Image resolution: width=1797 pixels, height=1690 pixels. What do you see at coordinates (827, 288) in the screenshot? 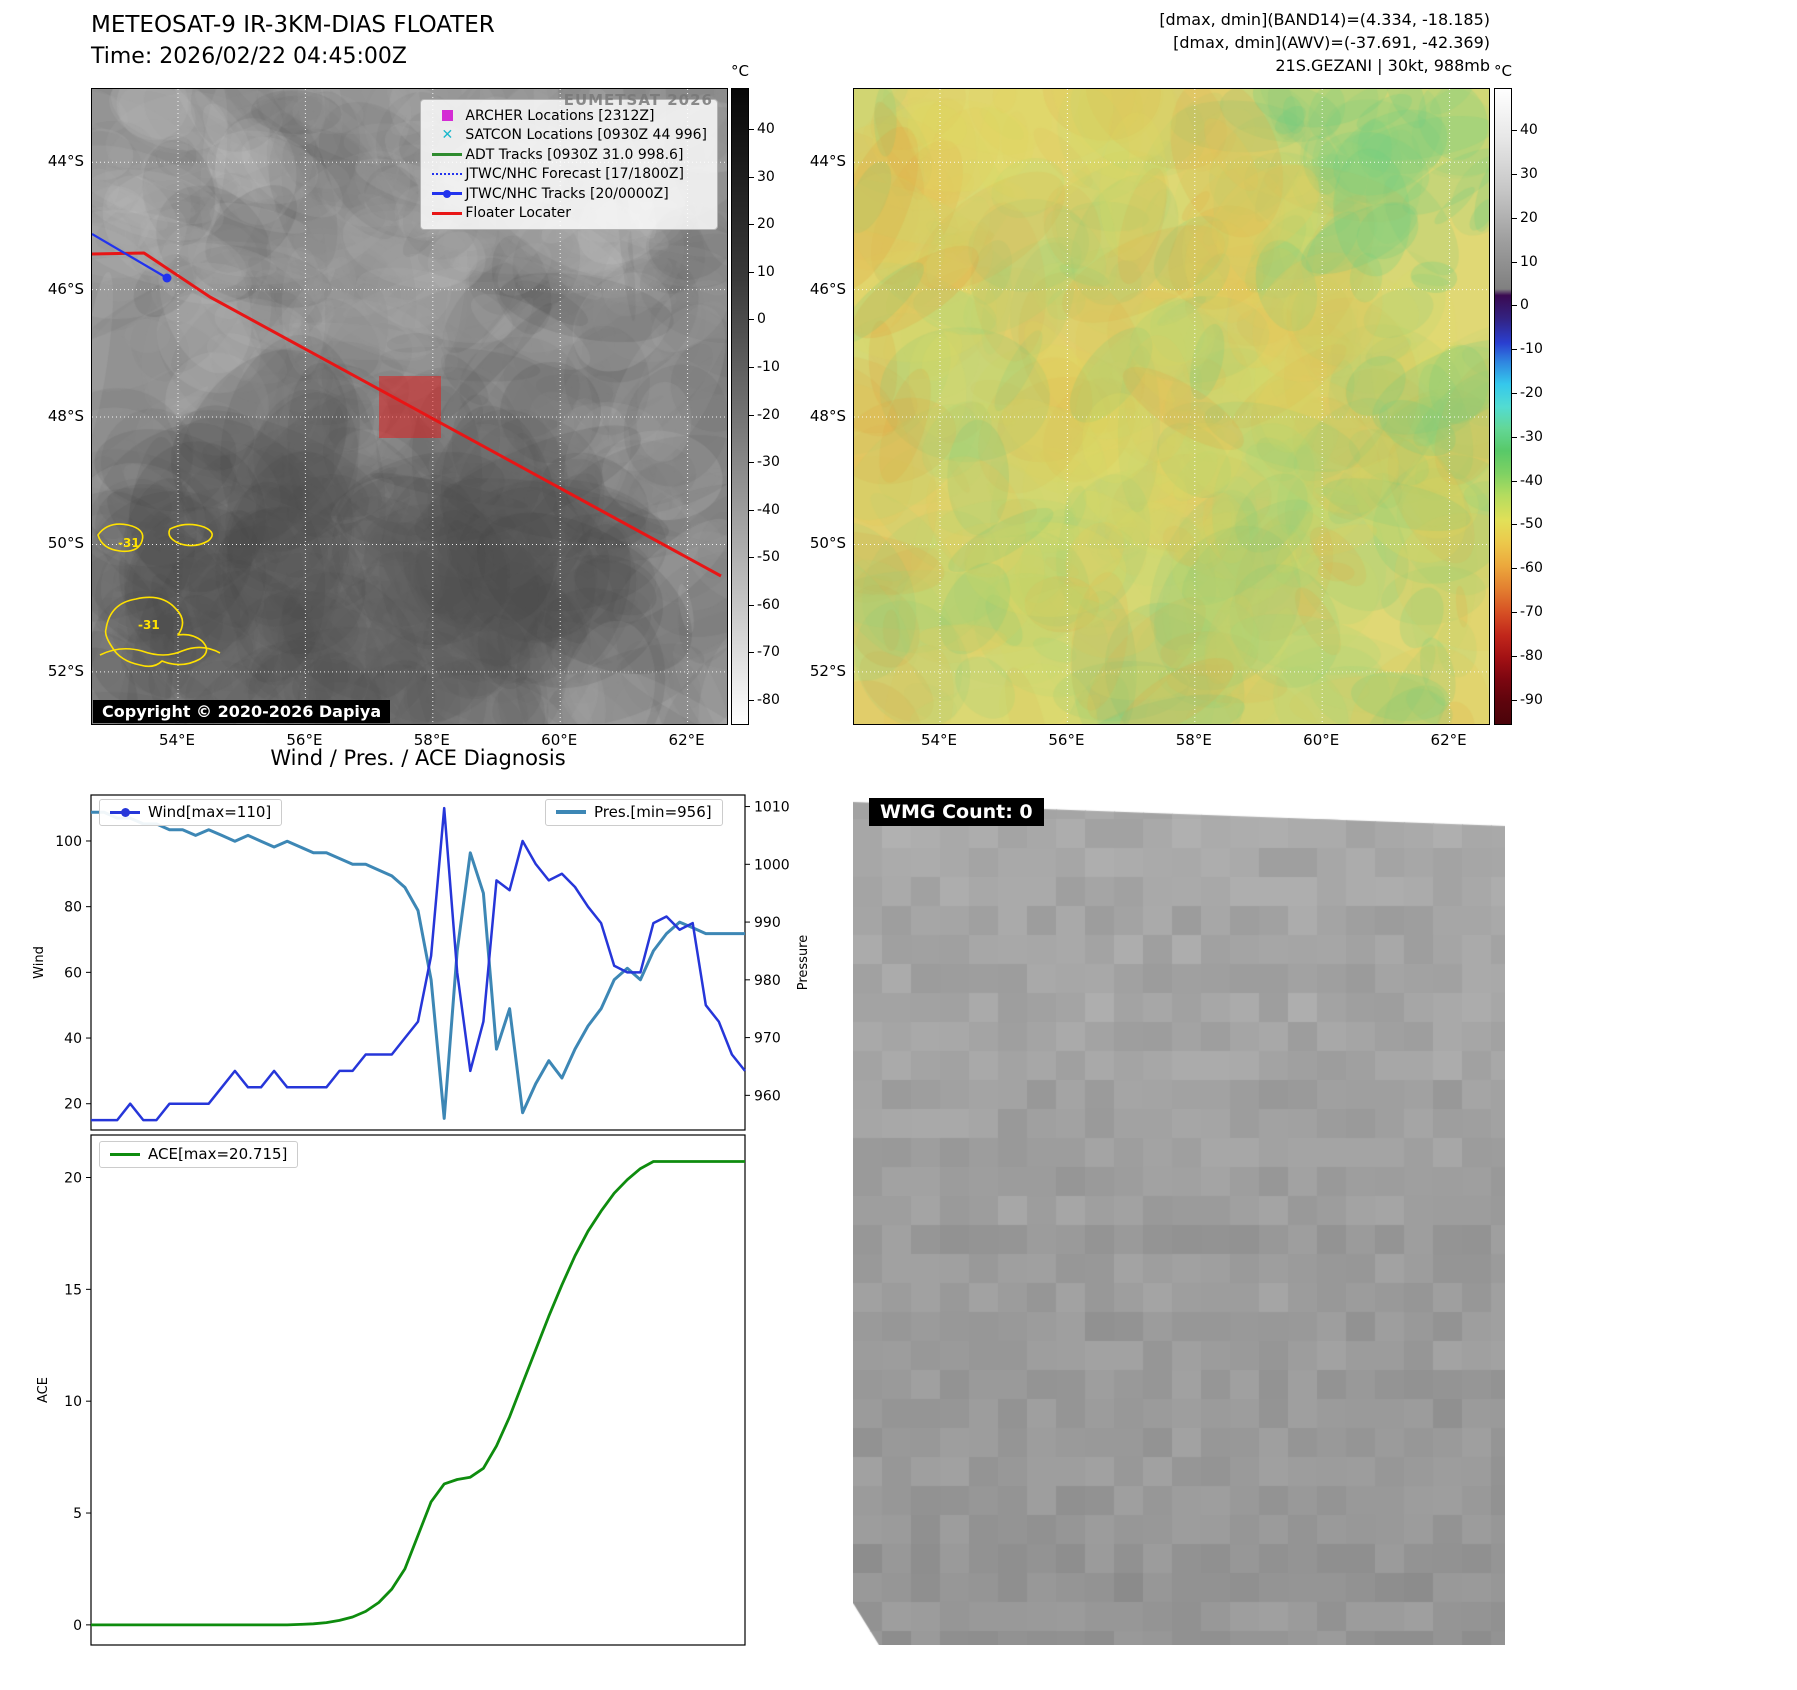
I see `lat-tick-label: 46°S` at bounding box center [827, 288].